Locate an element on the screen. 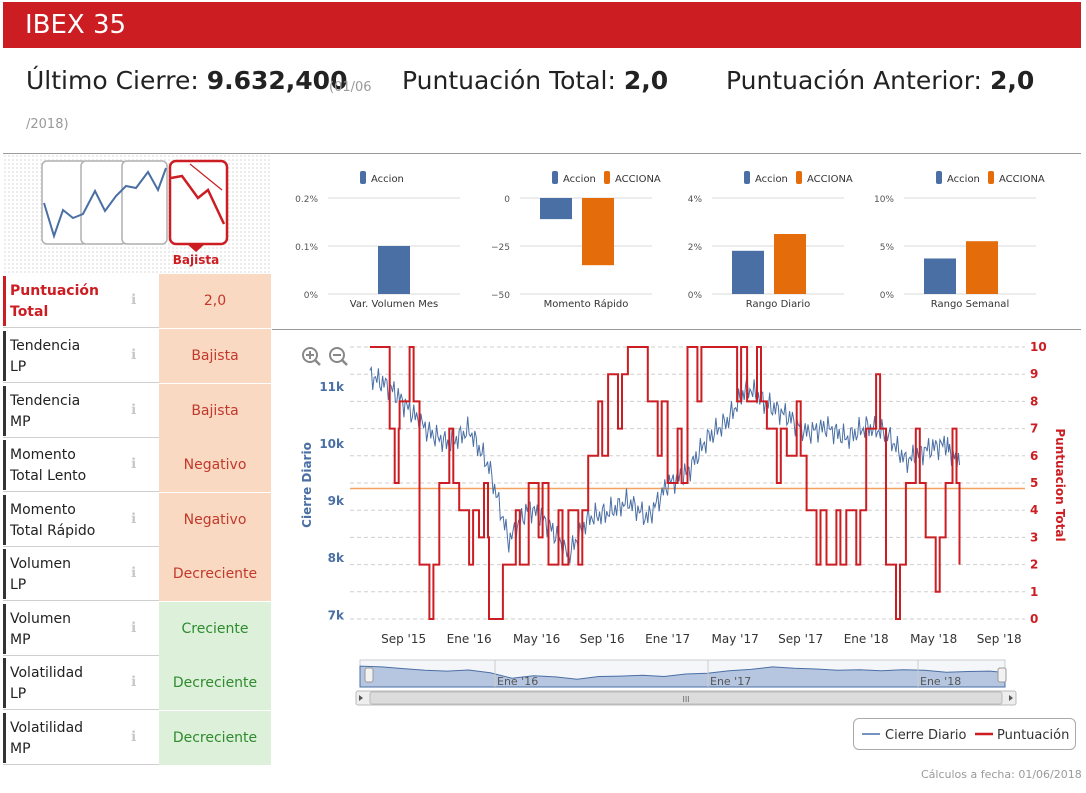  bar-chart-2: Accion ACCIONA −50 −25 0 Momento Rápido is located at coordinates (576, 240).